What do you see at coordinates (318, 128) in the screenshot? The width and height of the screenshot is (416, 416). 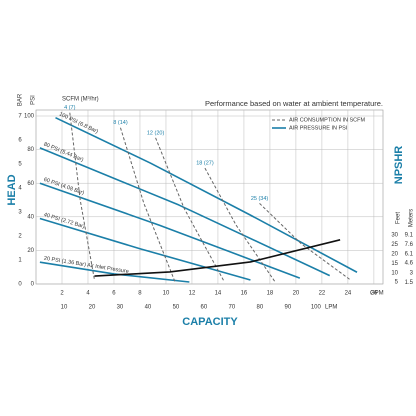 I see `legend-label: AIR PRESSURE IN PSI` at bounding box center [318, 128].